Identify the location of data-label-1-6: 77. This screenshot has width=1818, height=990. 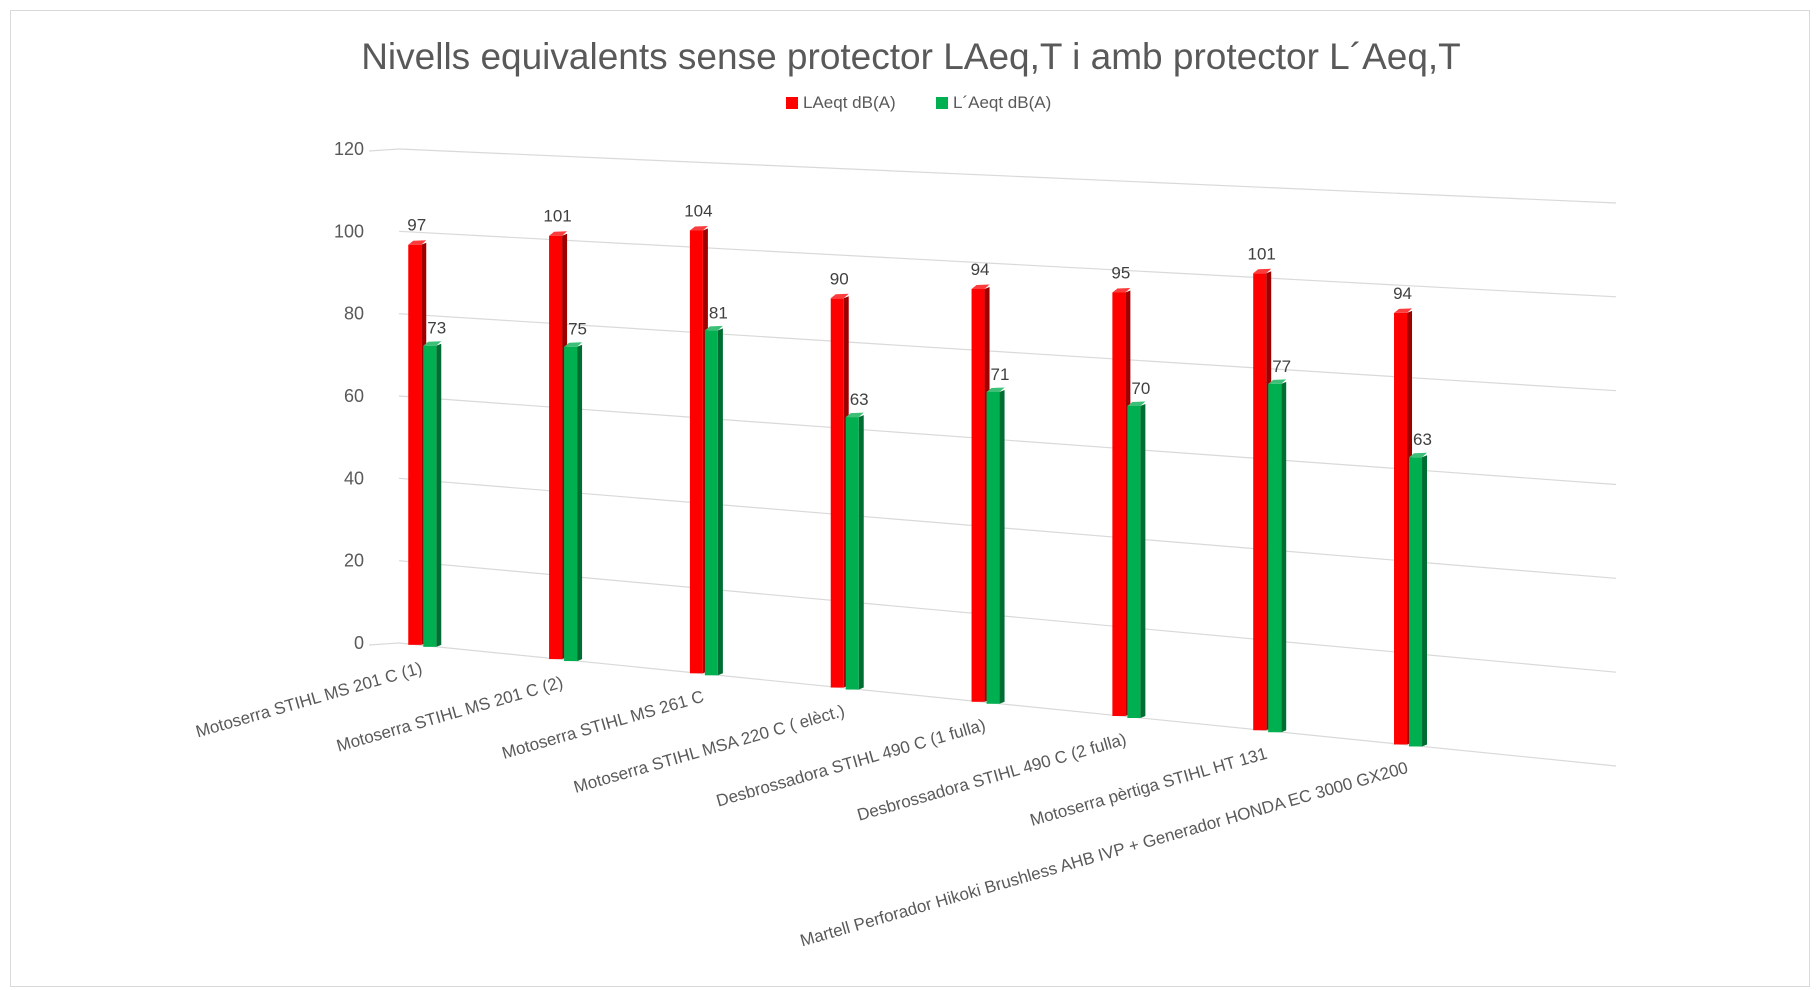
(1281, 366).